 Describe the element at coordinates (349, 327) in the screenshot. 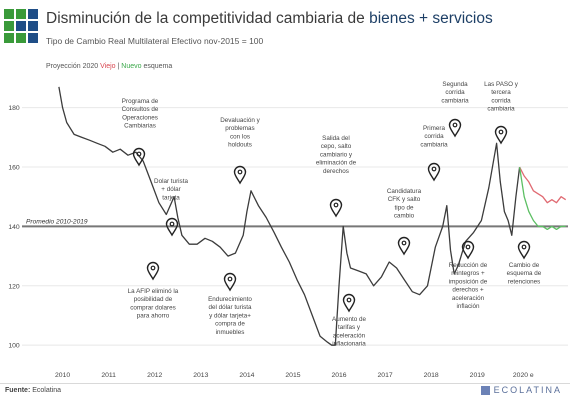

I see `annotation-line: tarifas y` at that location.